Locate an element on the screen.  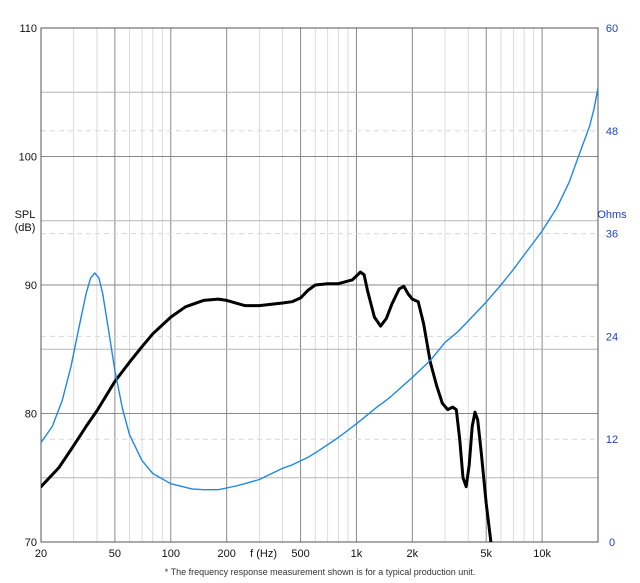
x-tick-label: 5k is located at coordinates (486, 554).